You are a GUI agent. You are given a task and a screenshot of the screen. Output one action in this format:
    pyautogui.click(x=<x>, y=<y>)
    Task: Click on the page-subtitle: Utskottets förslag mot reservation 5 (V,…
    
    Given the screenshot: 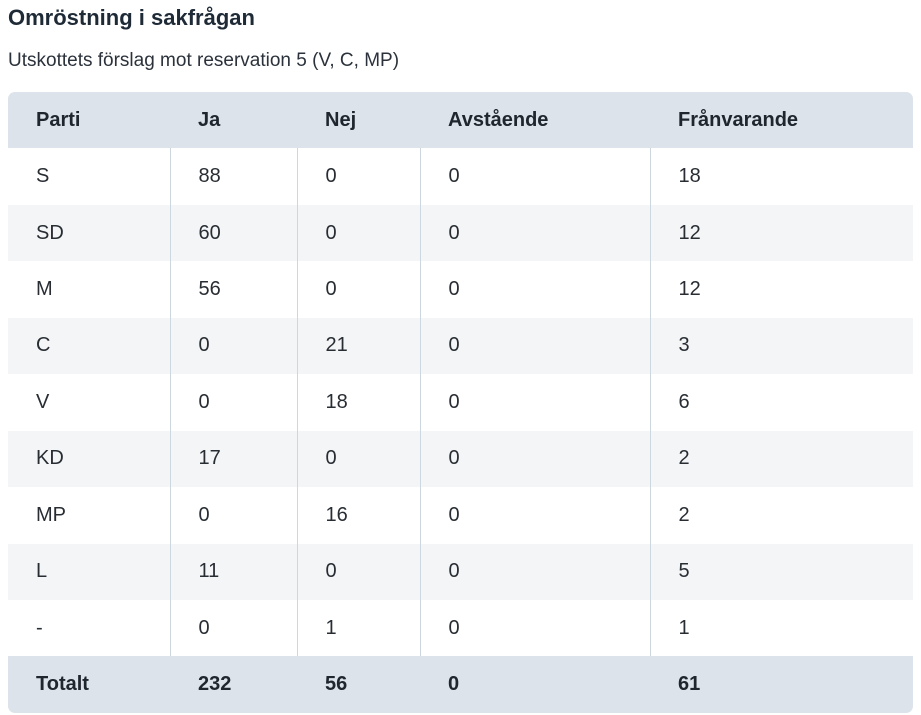 What is the action you would take?
    pyautogui.click(x=204, y=60)
    